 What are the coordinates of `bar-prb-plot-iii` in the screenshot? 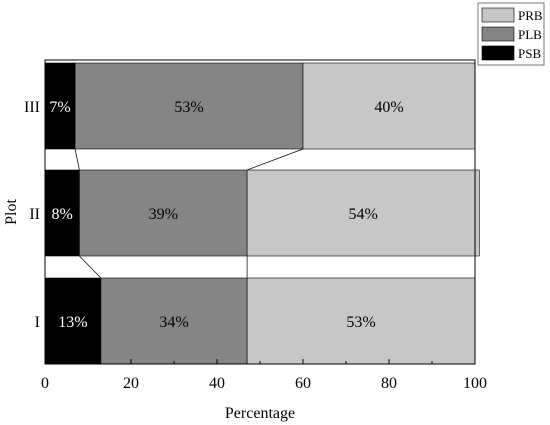 It's located at (389, 106).